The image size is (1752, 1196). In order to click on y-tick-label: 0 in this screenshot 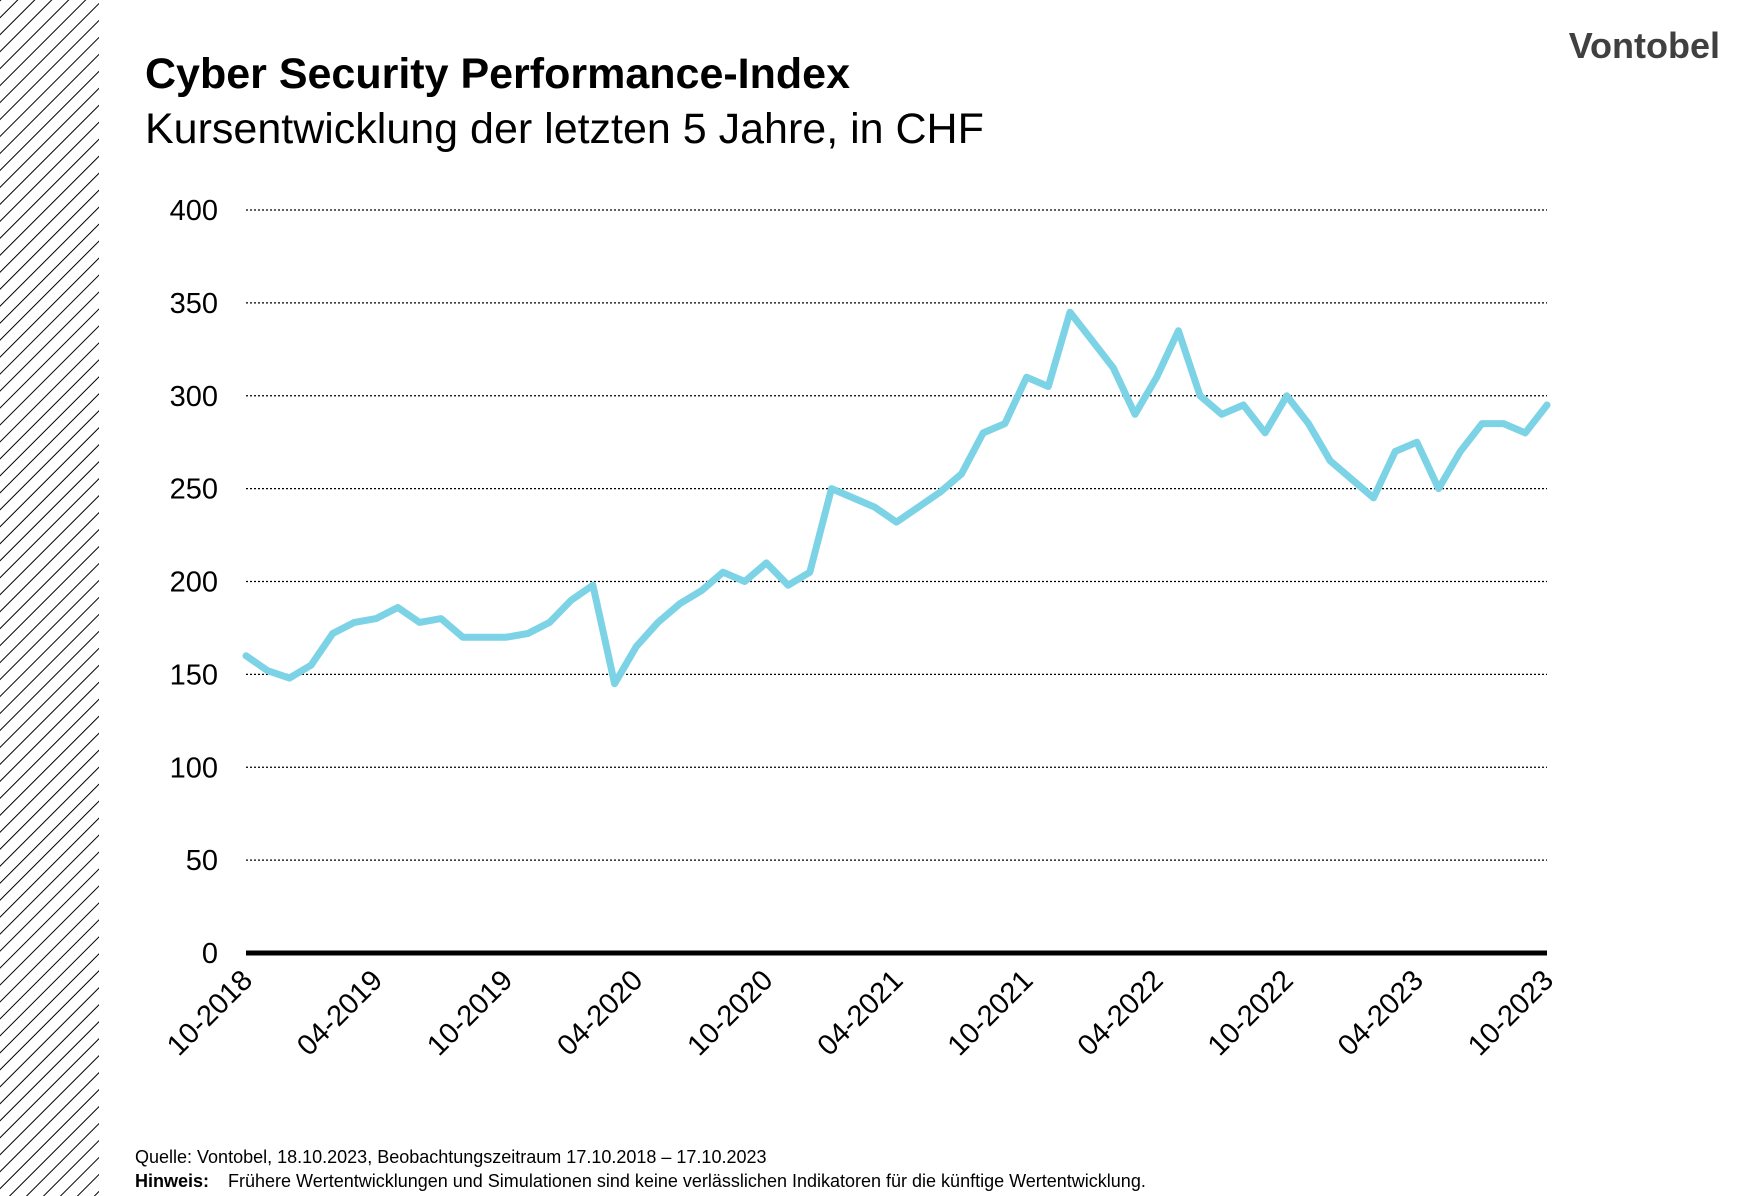, I will do `click(210, 954)`.